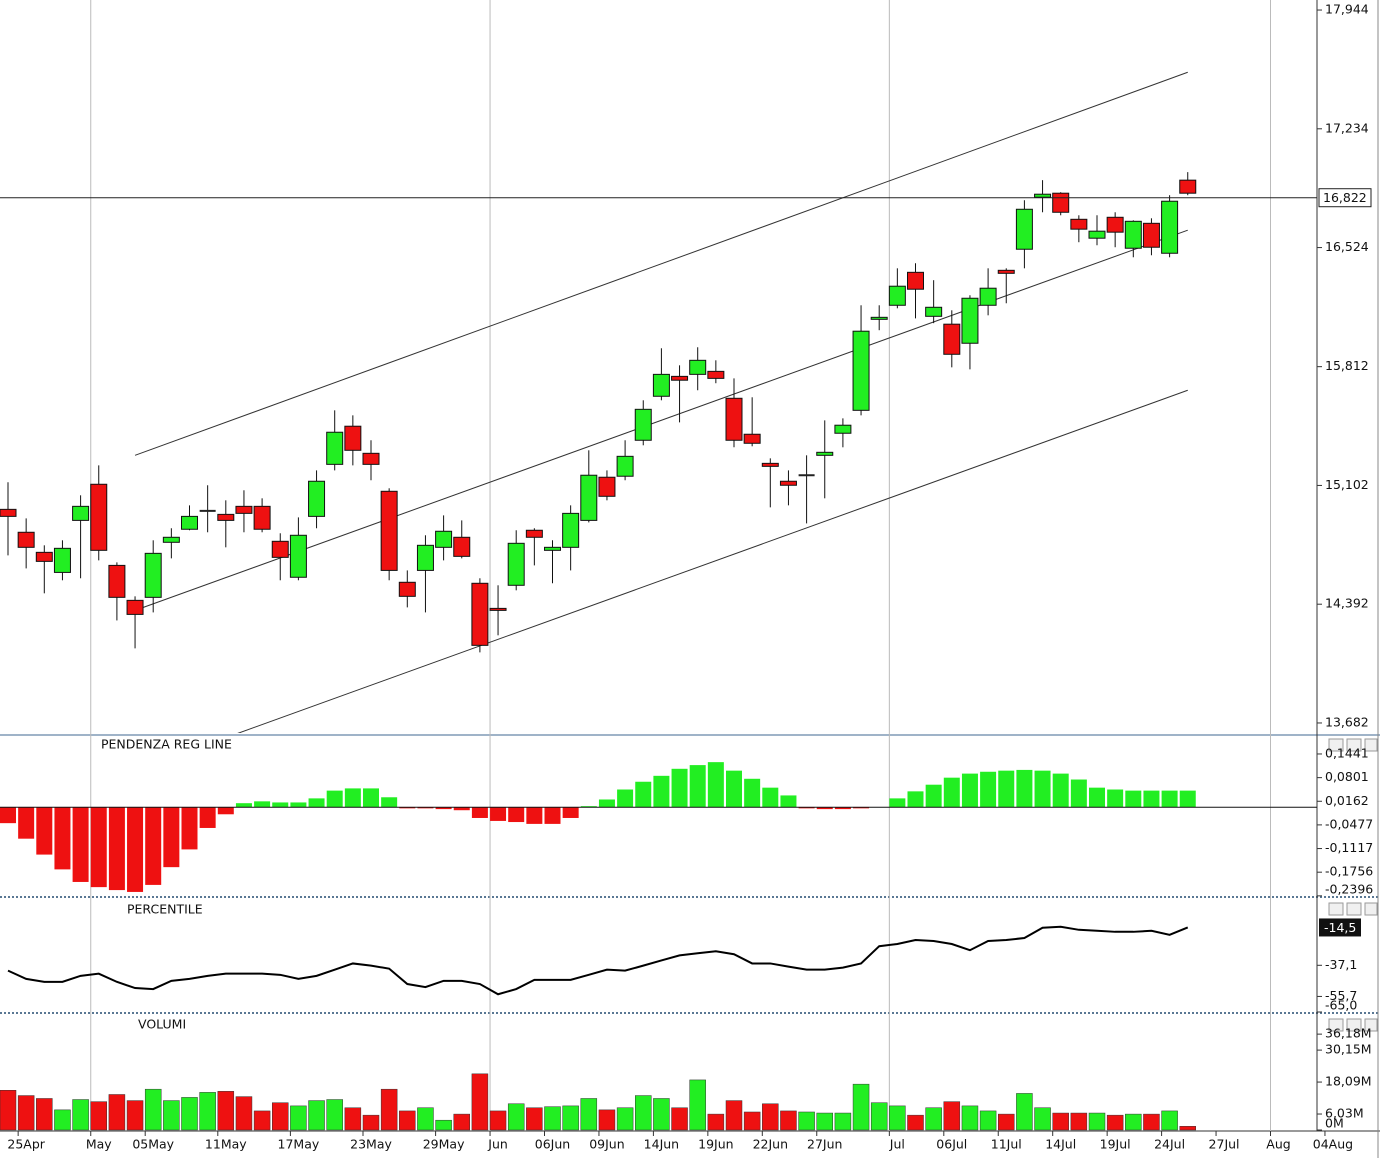 This screenshot has height=1158, width=1380. Describe the element at coordinates (1349, 847) in the screenshot. I see `y-tick-label: -0,1117` at that location.